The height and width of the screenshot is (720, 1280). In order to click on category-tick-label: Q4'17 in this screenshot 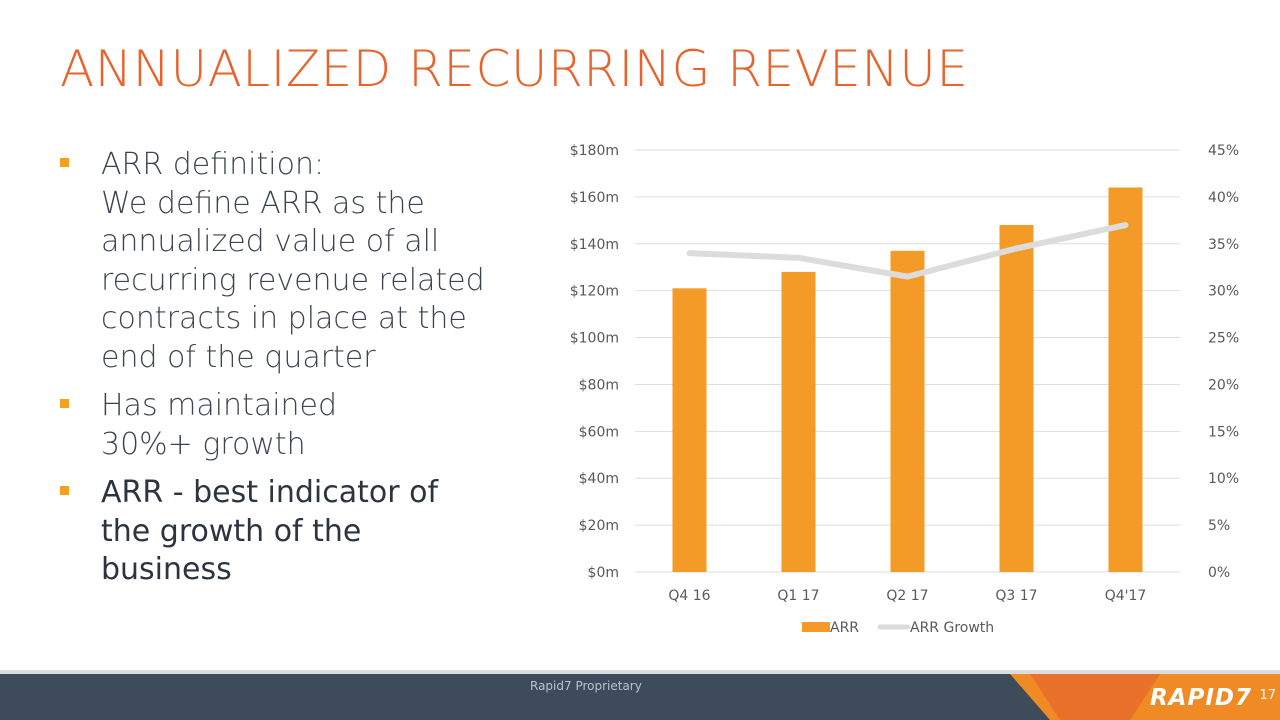, I will do `click(1126, 596)`.